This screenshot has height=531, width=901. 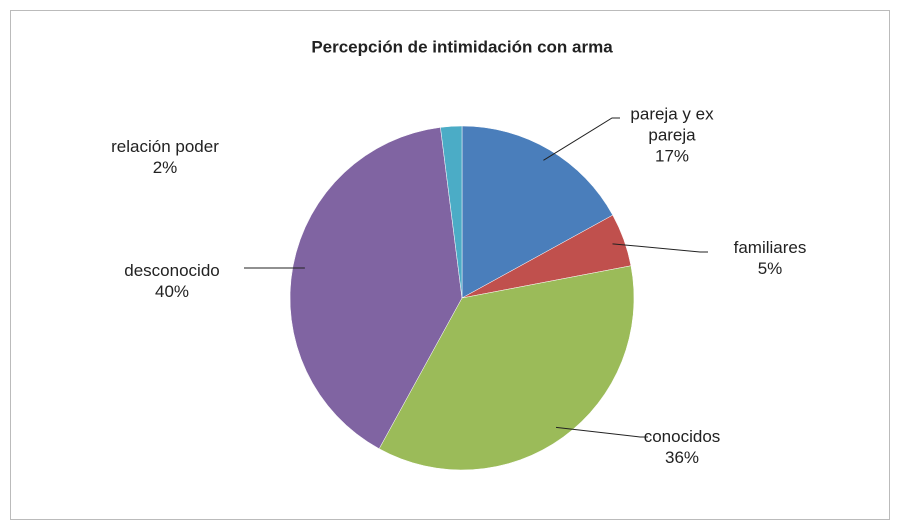 What do you see at coordinates (770, 247) in the screenshot?
I see `category-label: familiares` at bounding box center [770, 247].